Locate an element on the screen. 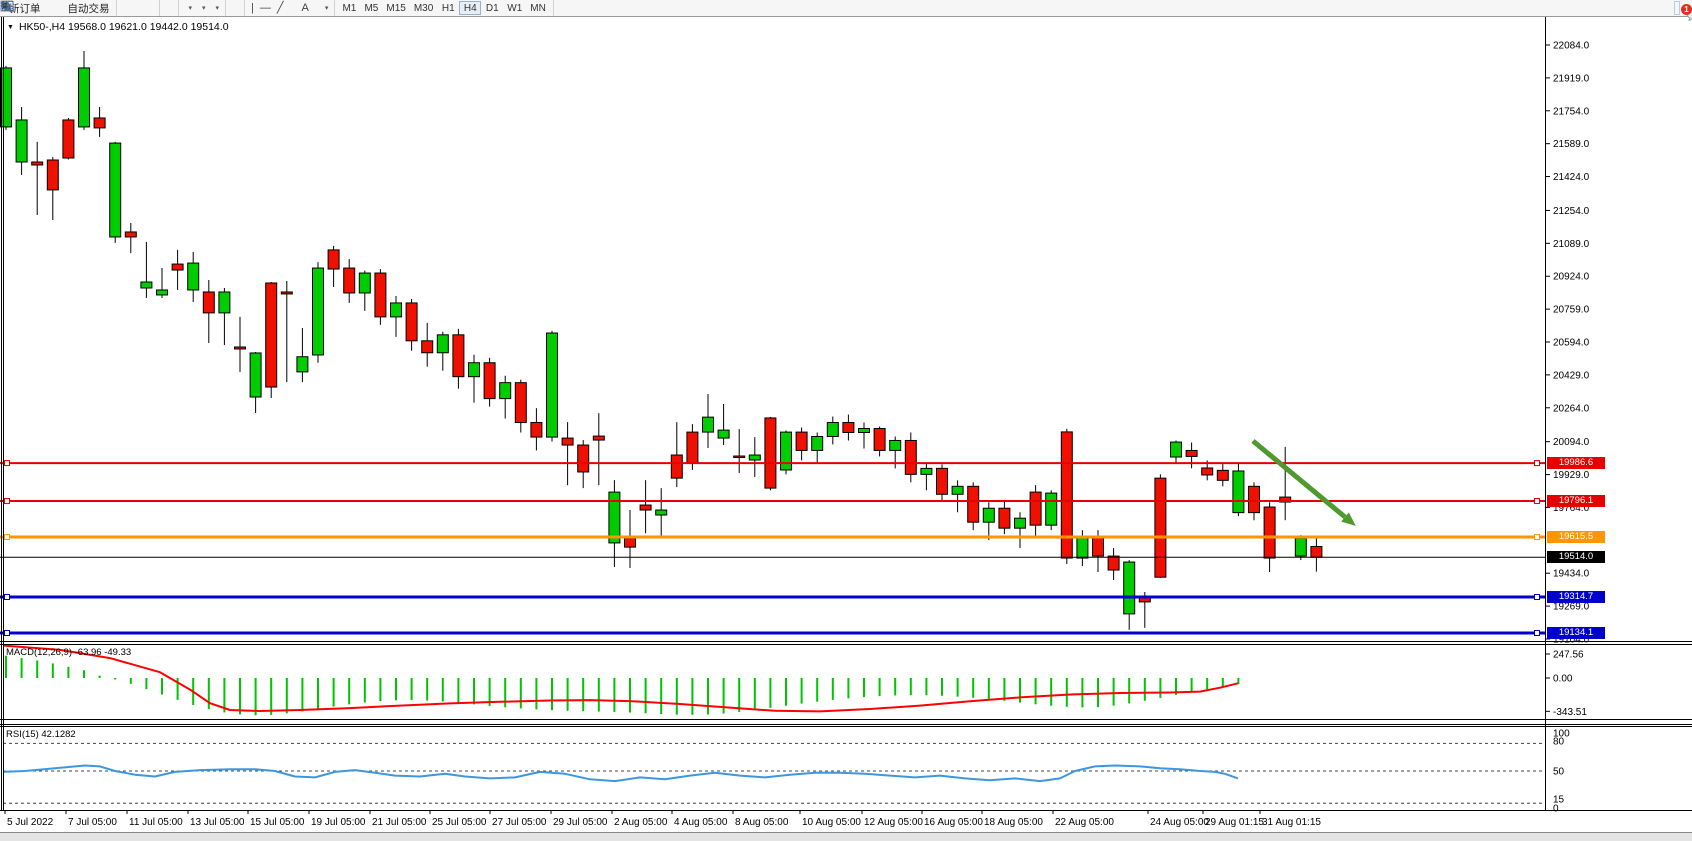 This screenshot has height=841, width=1692. time-tick-label: 10 Aug 05:00 is located at coordinates (831, 822).